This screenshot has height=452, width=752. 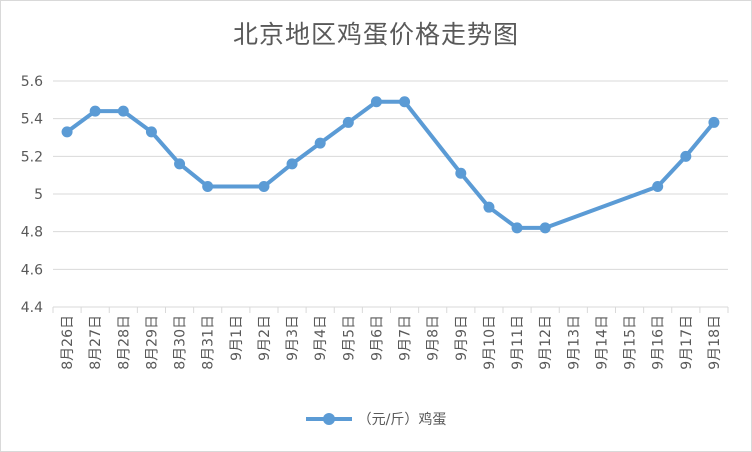 I want to click on y-tick-label: 5.6, so click(x=32, y=82).